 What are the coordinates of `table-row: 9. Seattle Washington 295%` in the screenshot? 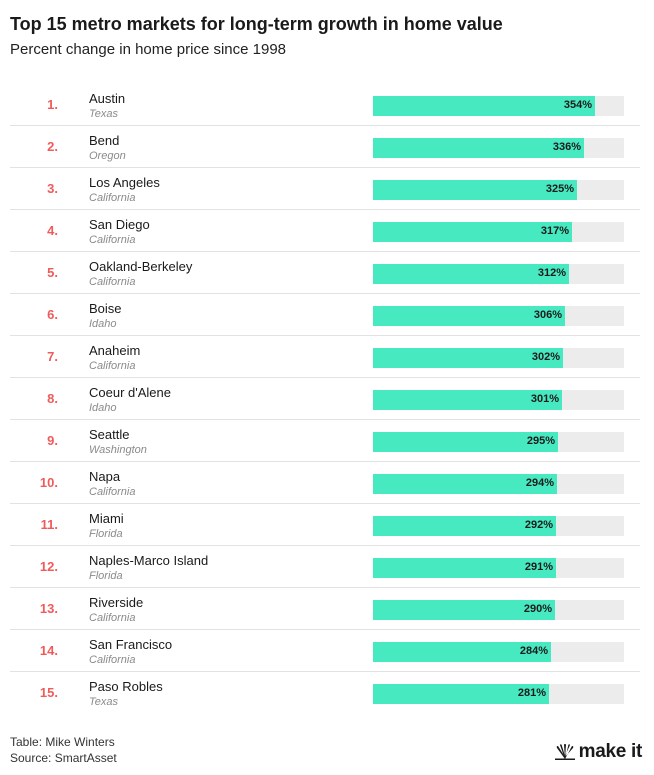 It's located at (325, 441).